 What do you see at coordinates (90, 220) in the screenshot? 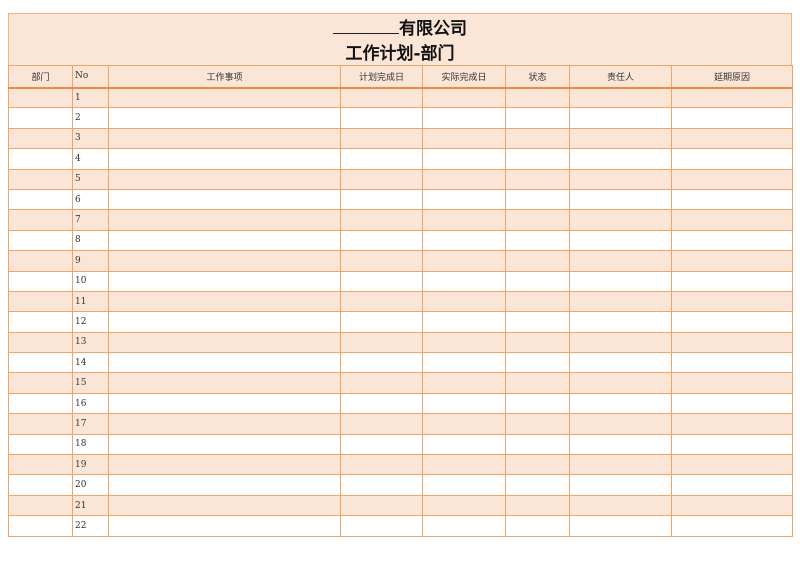
I see `cell-no: 7` at bounding box center [90, 220].